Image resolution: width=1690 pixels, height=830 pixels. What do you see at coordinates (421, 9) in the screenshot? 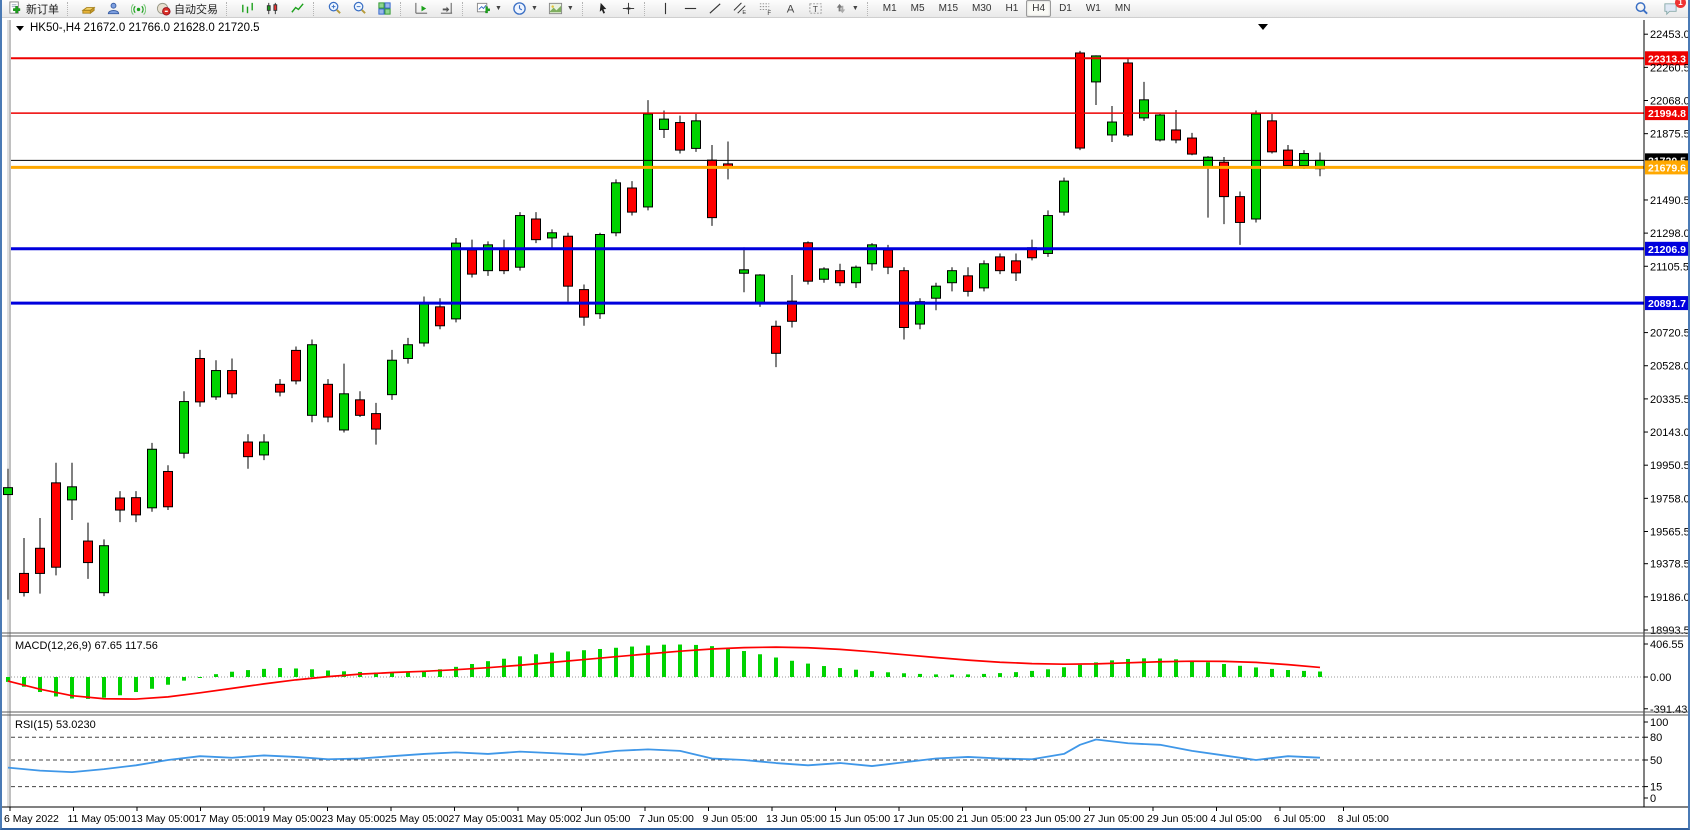
I see `auto-scroll-icon` at bounding box center [421, 9].